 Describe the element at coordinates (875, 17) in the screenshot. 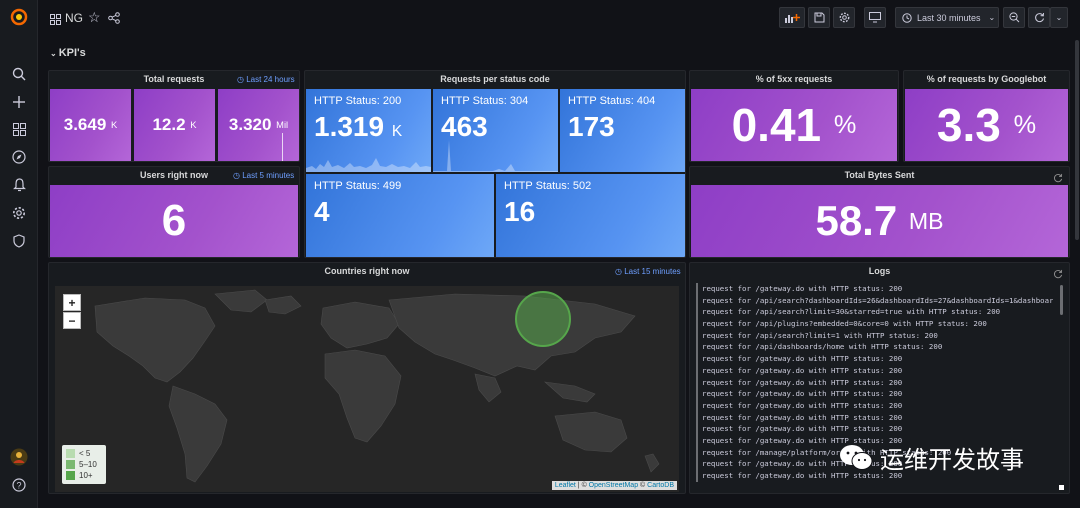

I see `cycle-view-mode-button` at that location.